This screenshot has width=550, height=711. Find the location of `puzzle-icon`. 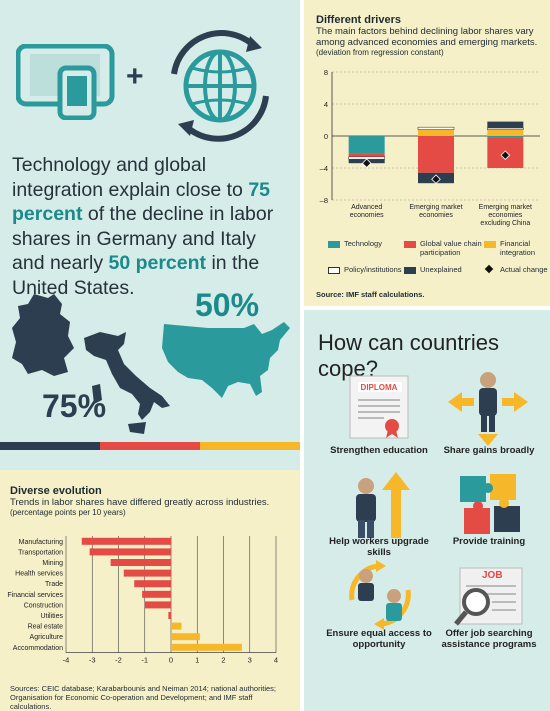

puzzle-icon is located at coordinates (490, 504).